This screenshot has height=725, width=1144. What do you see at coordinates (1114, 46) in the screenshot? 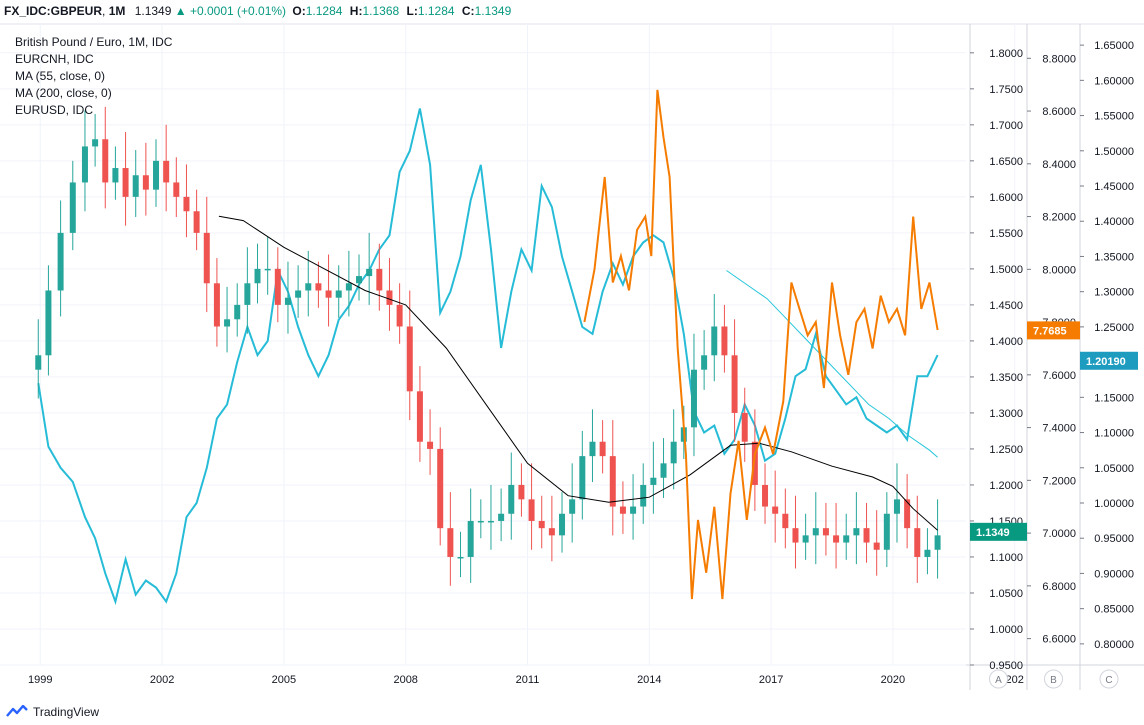
I see `y-tick-label-C: 1.65000` at bounding box center [1114, 46].